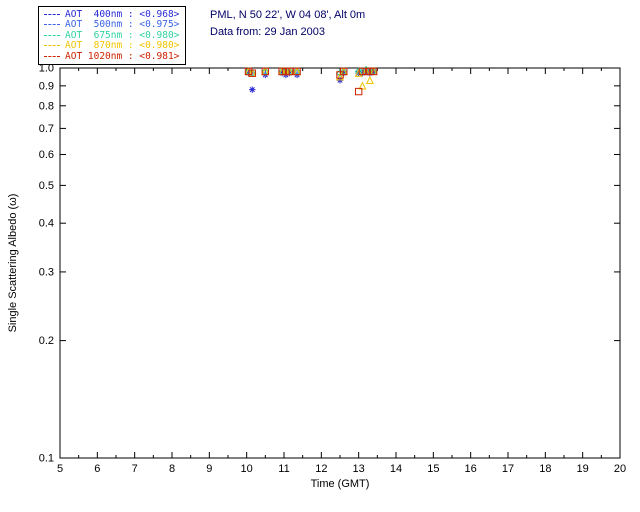 The width and height of the screenshot is (640, 512). What do you see at coordinates (340, 484) in the screenshot?
I see `x-axis-title: Time (GMT)` at bounding box center [340, 484].